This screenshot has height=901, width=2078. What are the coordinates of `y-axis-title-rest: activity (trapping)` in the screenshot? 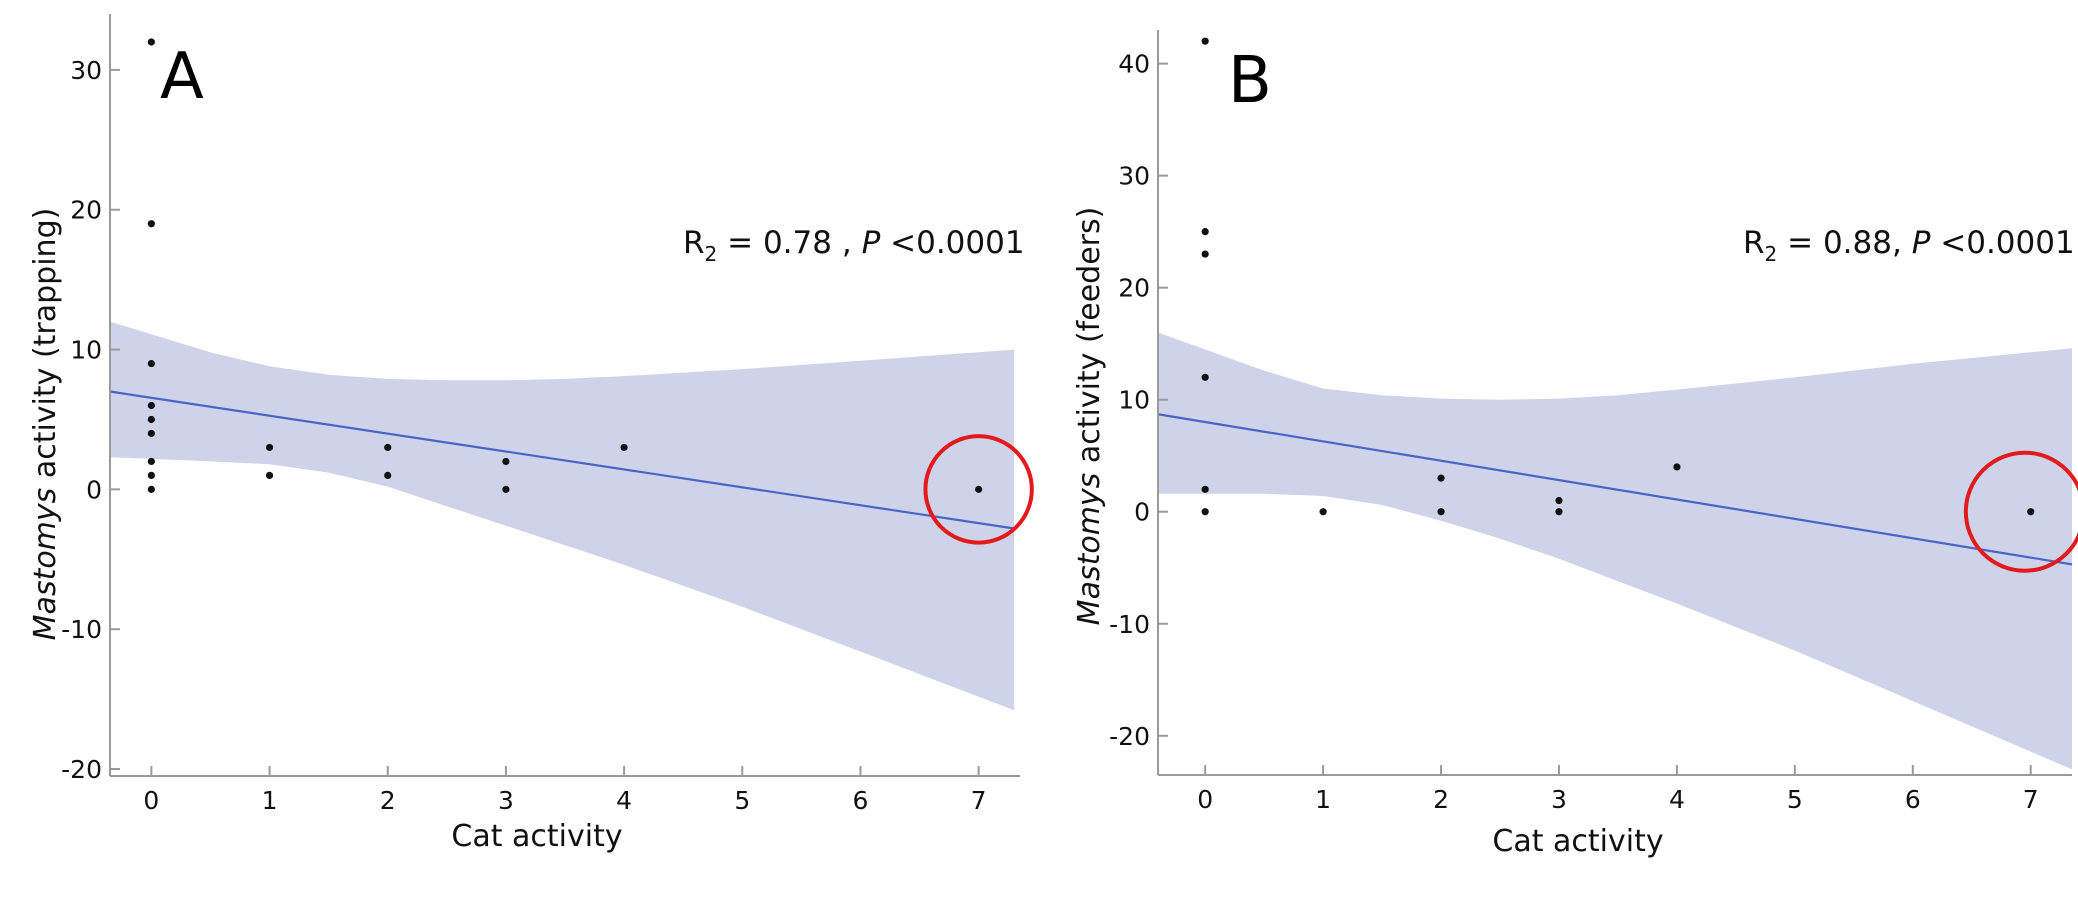 It's located at (45, 348).